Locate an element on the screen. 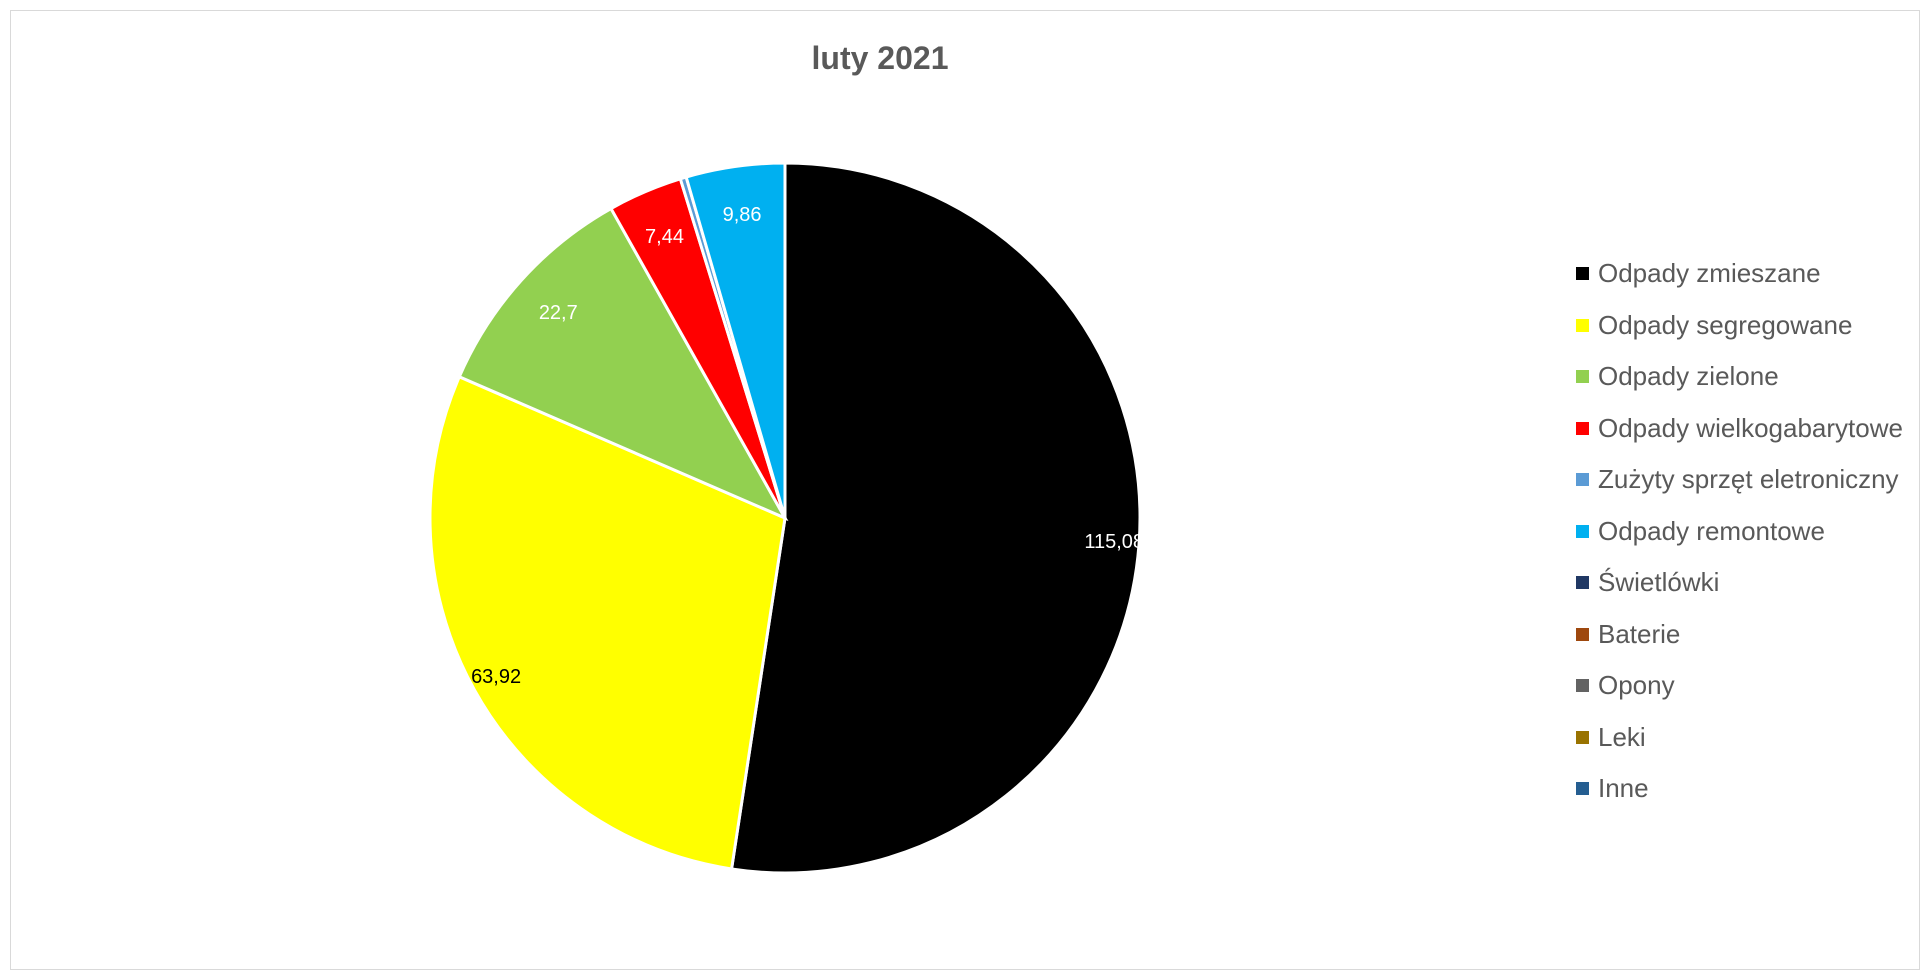 This screenshot has width=1930, height=970. legend-label-5: Odpady remontowe is located at coordinates (1711, 530).